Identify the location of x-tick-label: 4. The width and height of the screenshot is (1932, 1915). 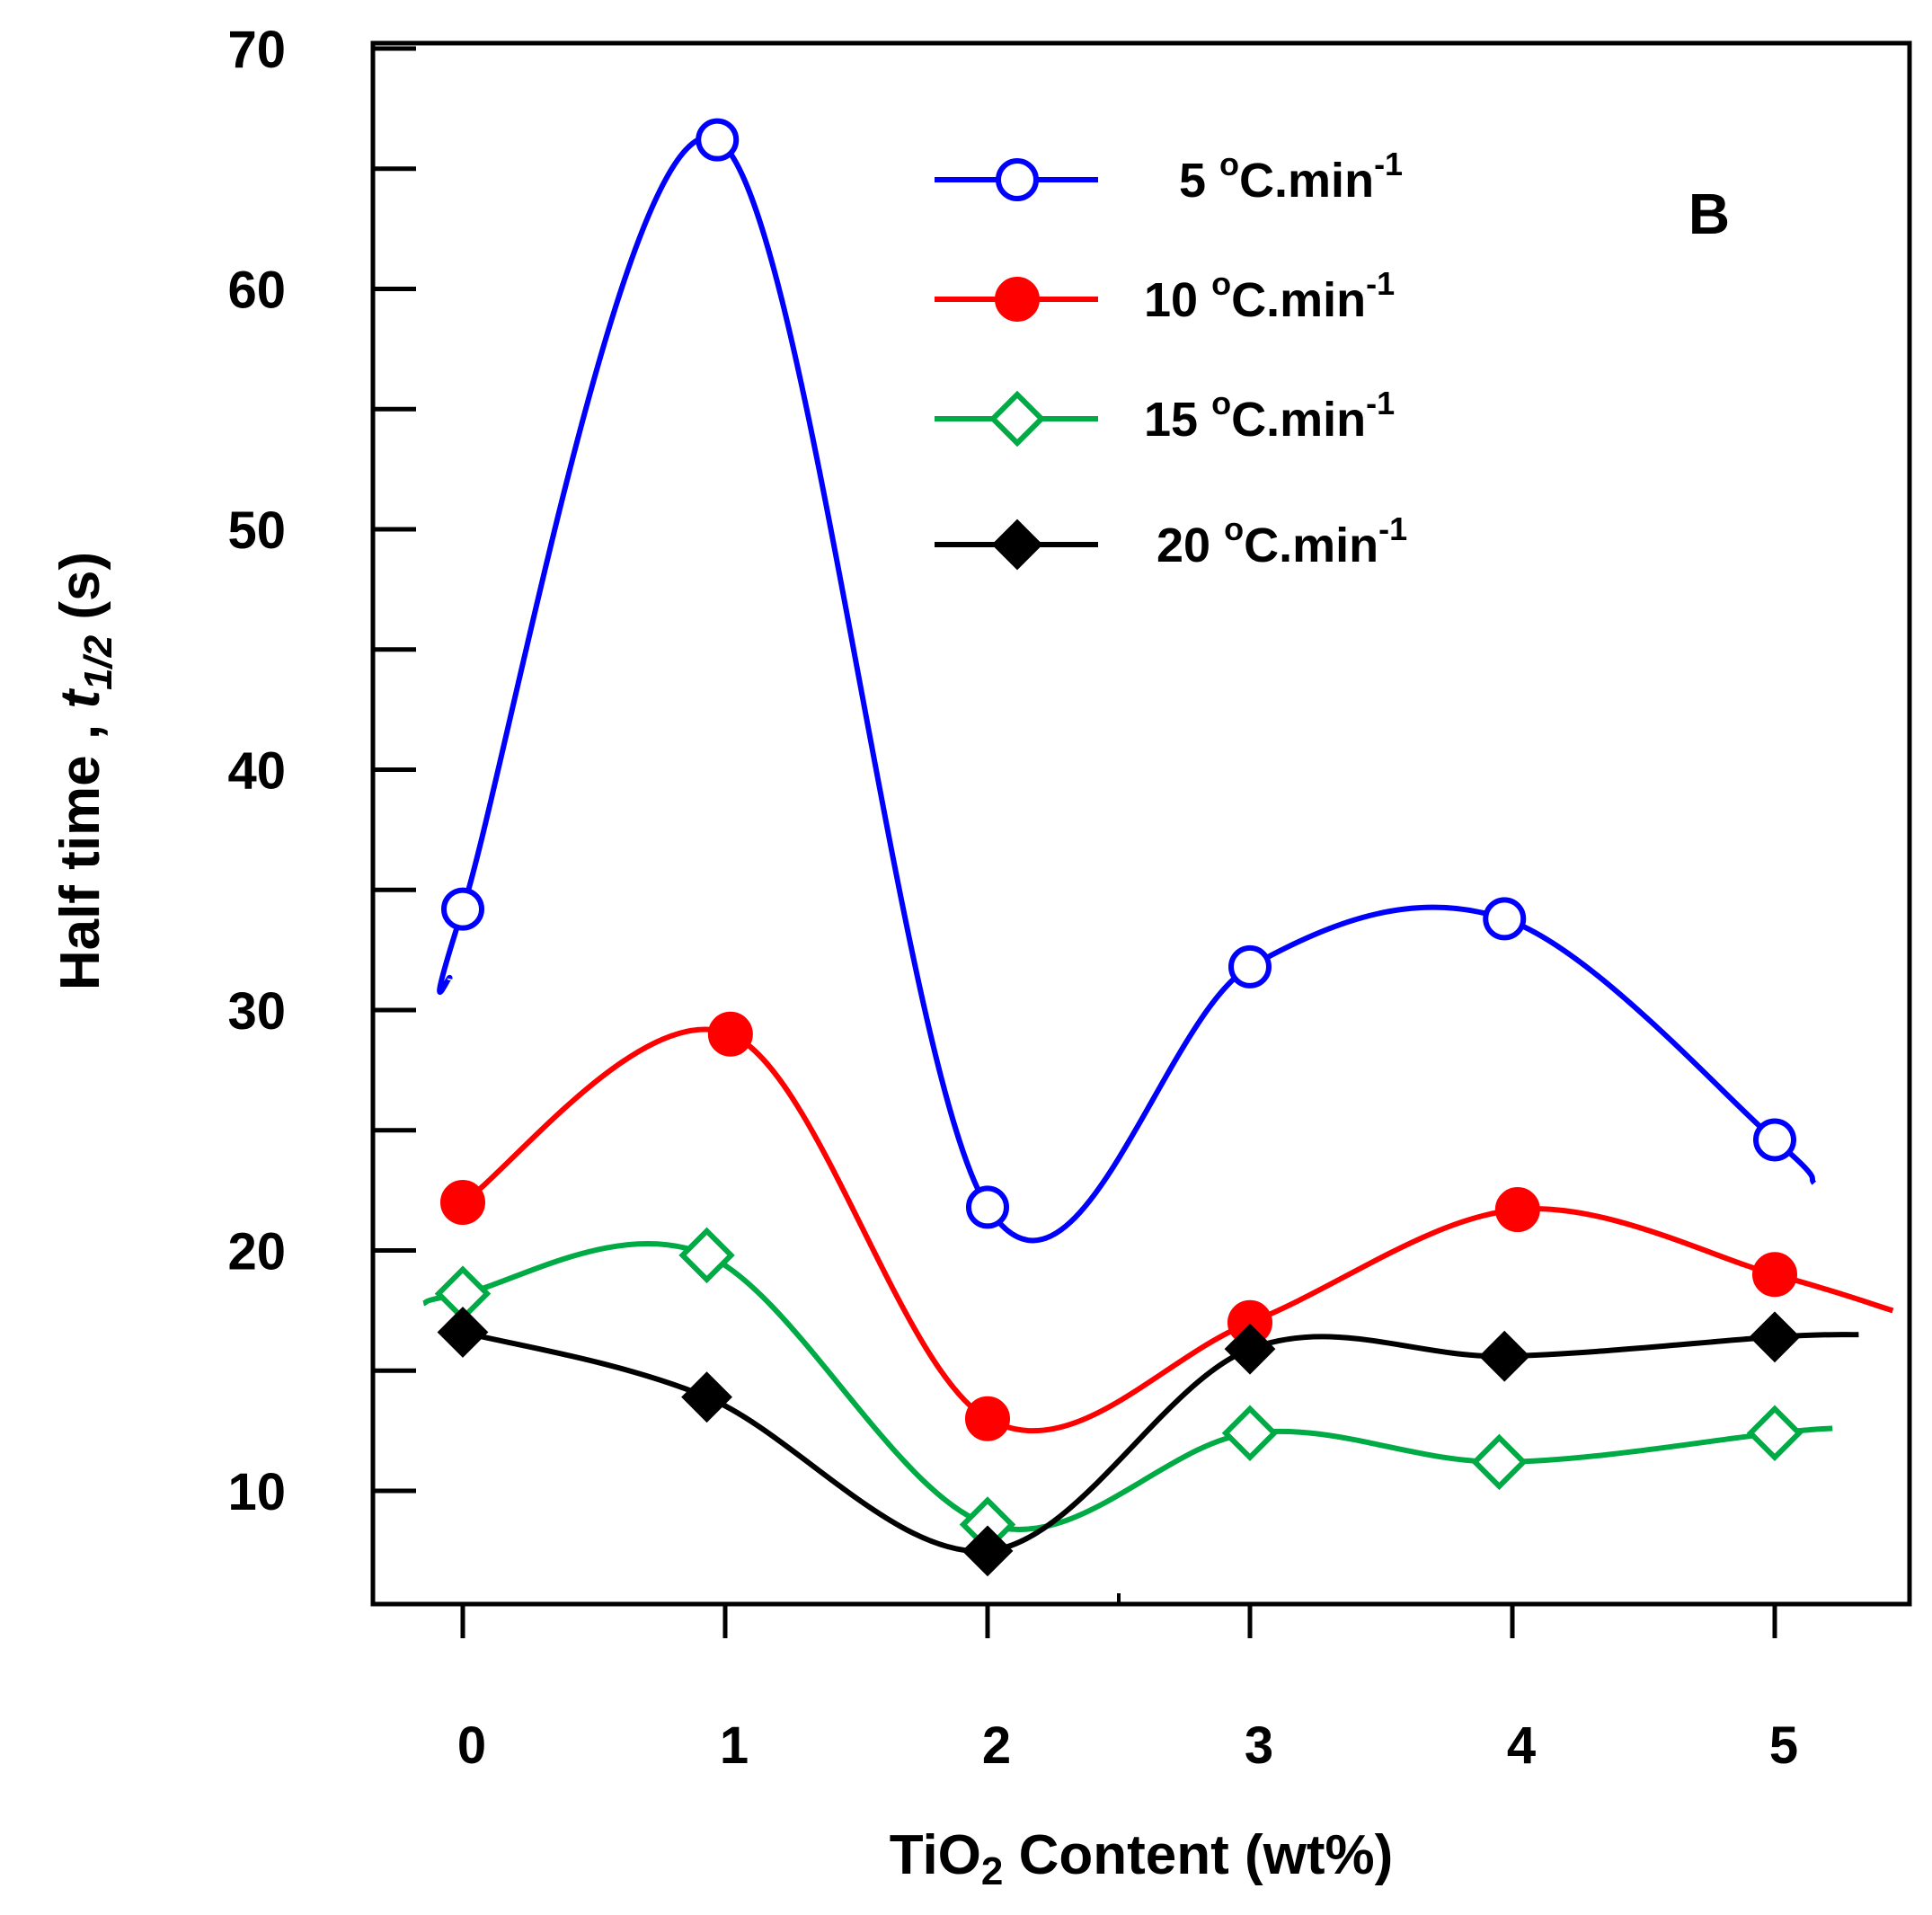
(1521, 1745).